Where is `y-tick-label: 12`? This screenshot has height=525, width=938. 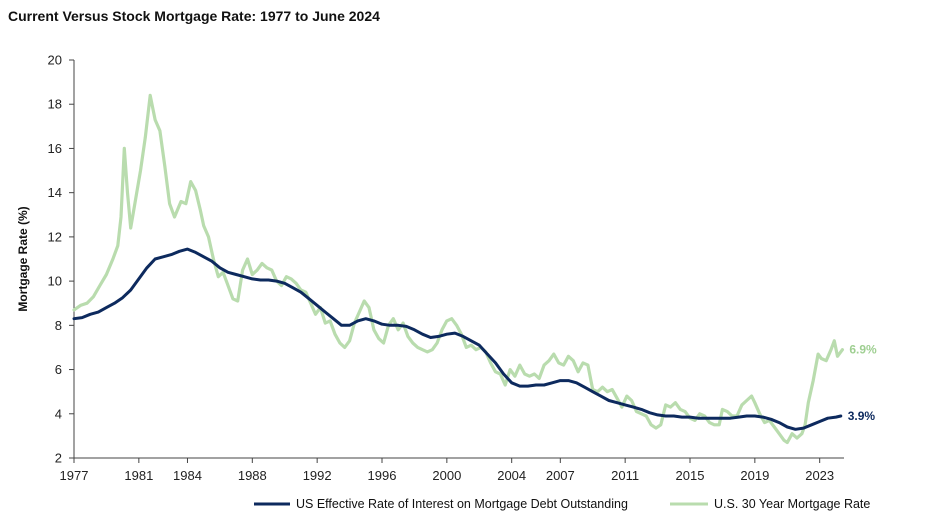 y-tick-label: 12 is located at coordinates (55, 236).